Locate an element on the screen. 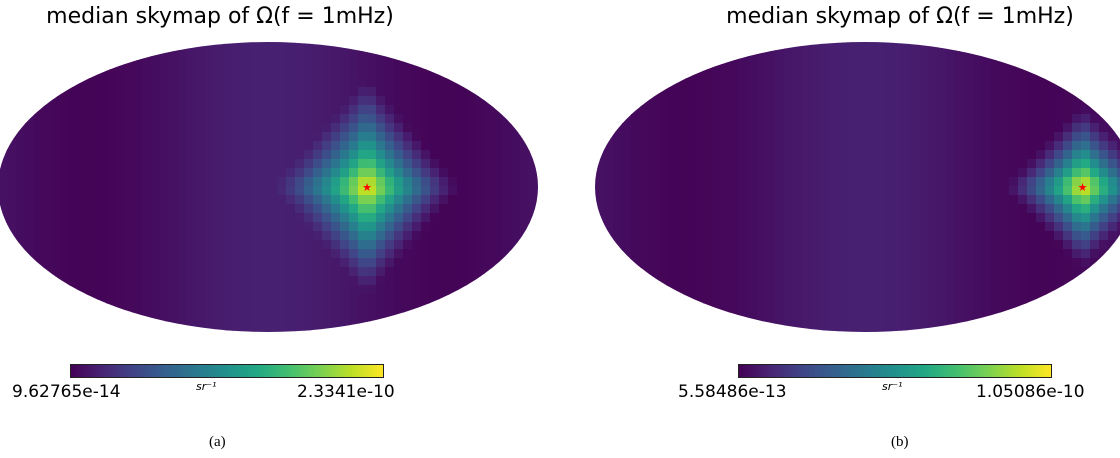 The height and width of the screenshot is (458, 1120). chart-title-a: median skymap of Ω(f = 1mHz) is located at coordinates (220, 16).